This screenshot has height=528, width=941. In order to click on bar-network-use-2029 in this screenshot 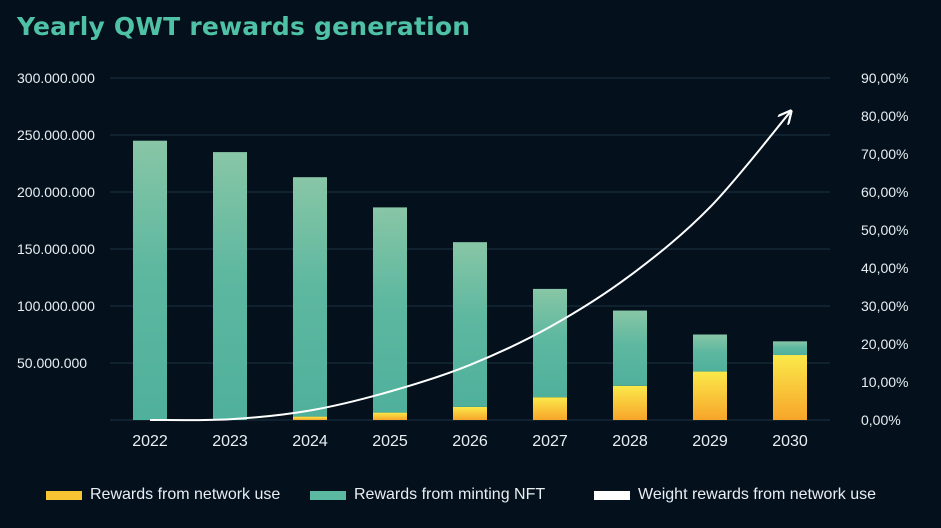, I will do `click(710, 395)`.